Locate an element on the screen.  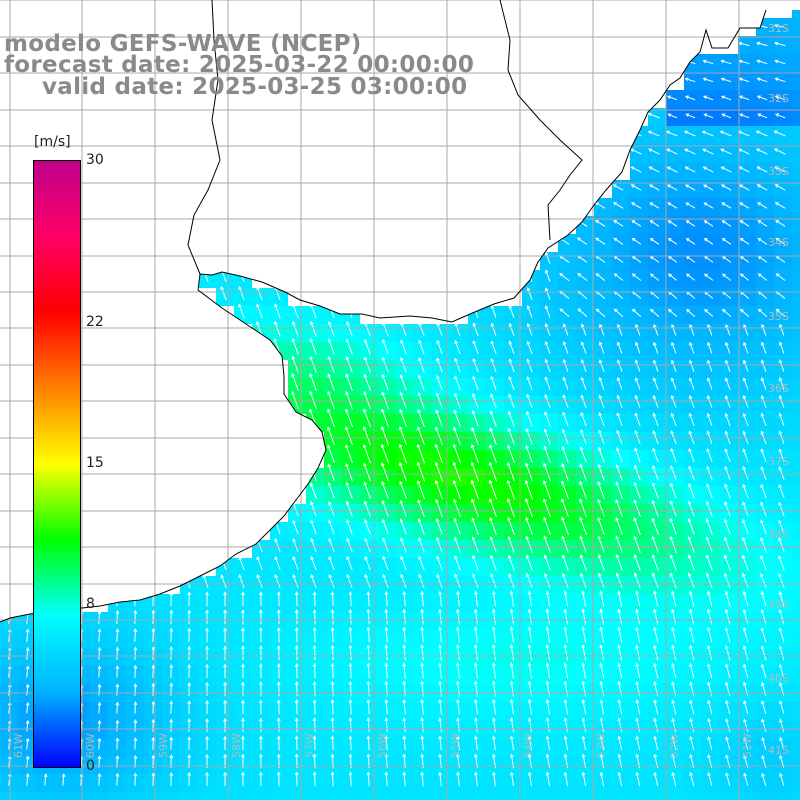
colorbar-unit: [m/s] is located at coordinates (52, 142).